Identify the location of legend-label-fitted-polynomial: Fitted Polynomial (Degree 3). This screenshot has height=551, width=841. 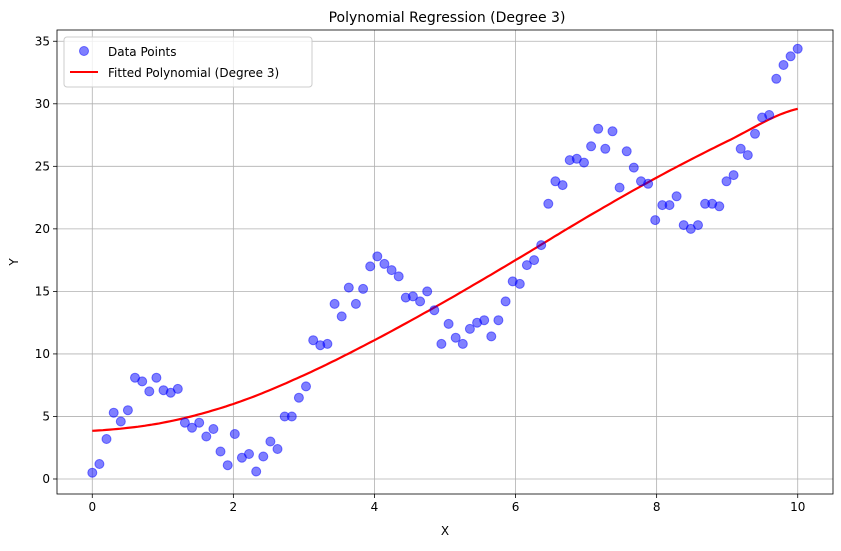
(193, 73).